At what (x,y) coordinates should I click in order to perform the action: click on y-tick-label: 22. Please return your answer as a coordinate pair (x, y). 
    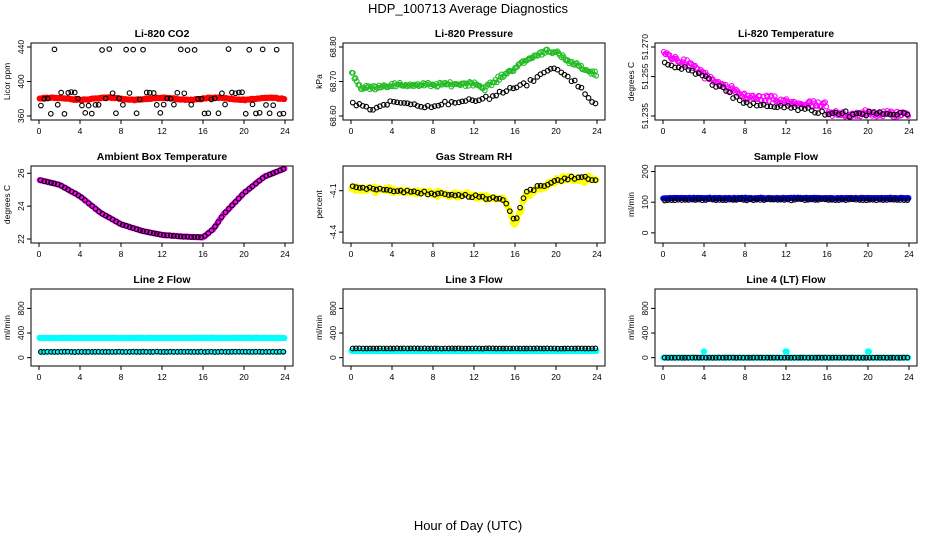
    Looking at the image, I should click on (21, 239).